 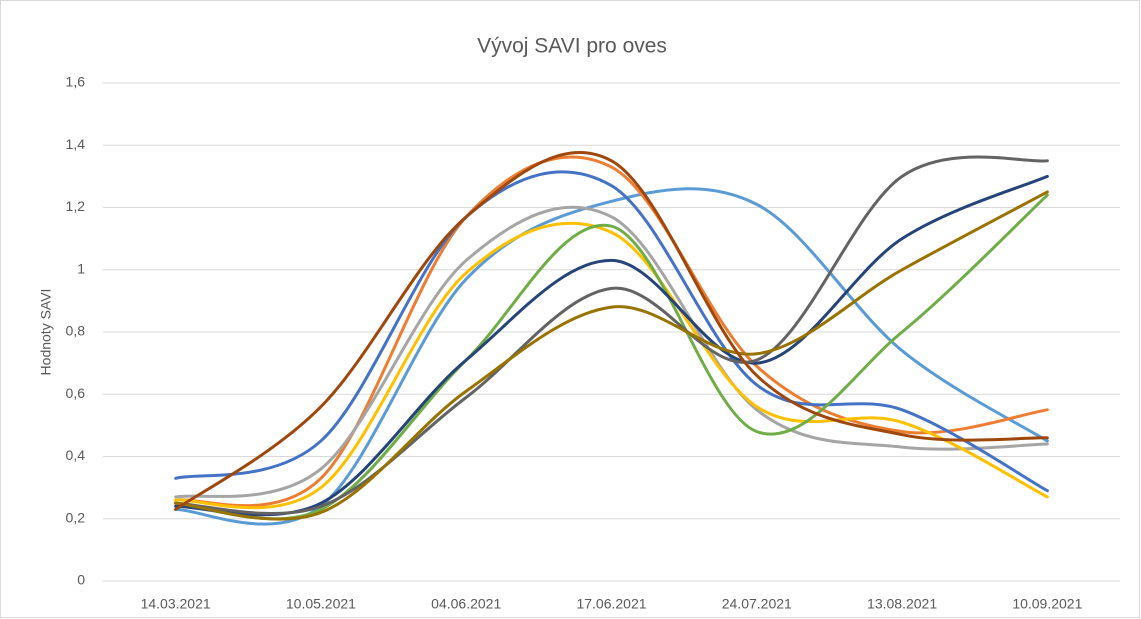 What do you see at coordinates (466, 604) in the screenshot?
I see `x-tick-label: 04.06.2021` at bounding box center [466, 604].